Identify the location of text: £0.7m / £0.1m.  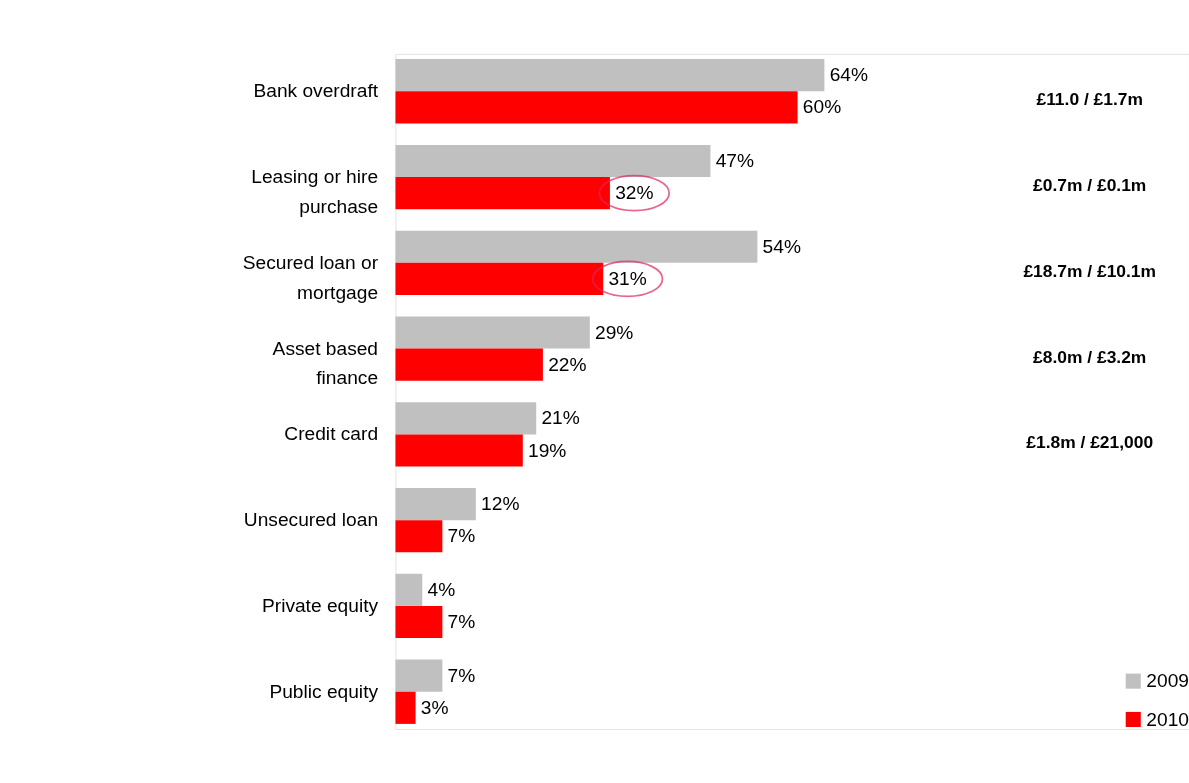
(1090, 184).